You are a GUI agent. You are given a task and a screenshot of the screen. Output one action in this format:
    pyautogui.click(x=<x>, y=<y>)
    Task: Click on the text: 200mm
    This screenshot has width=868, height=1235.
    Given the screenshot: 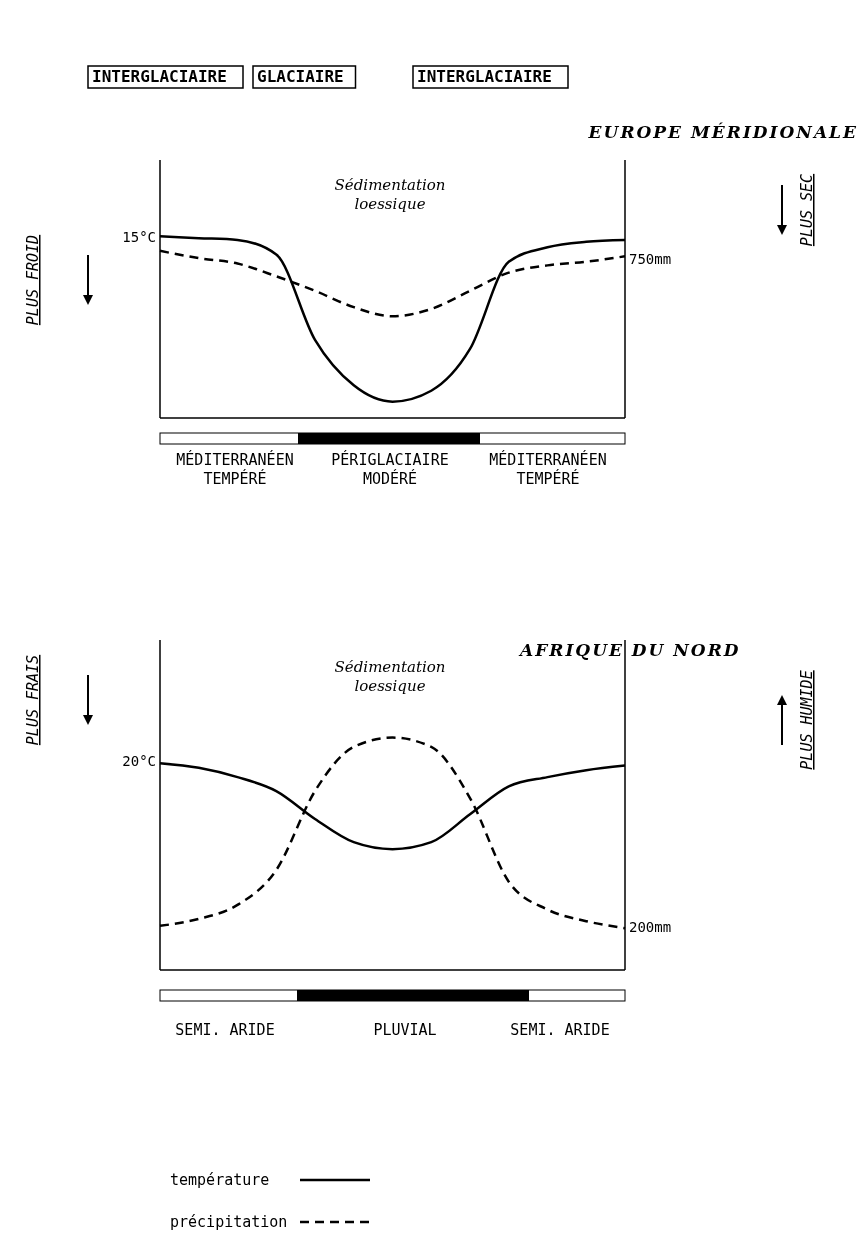 What is the action you would take?
    pyautogui.click(x=650, y=927)
    